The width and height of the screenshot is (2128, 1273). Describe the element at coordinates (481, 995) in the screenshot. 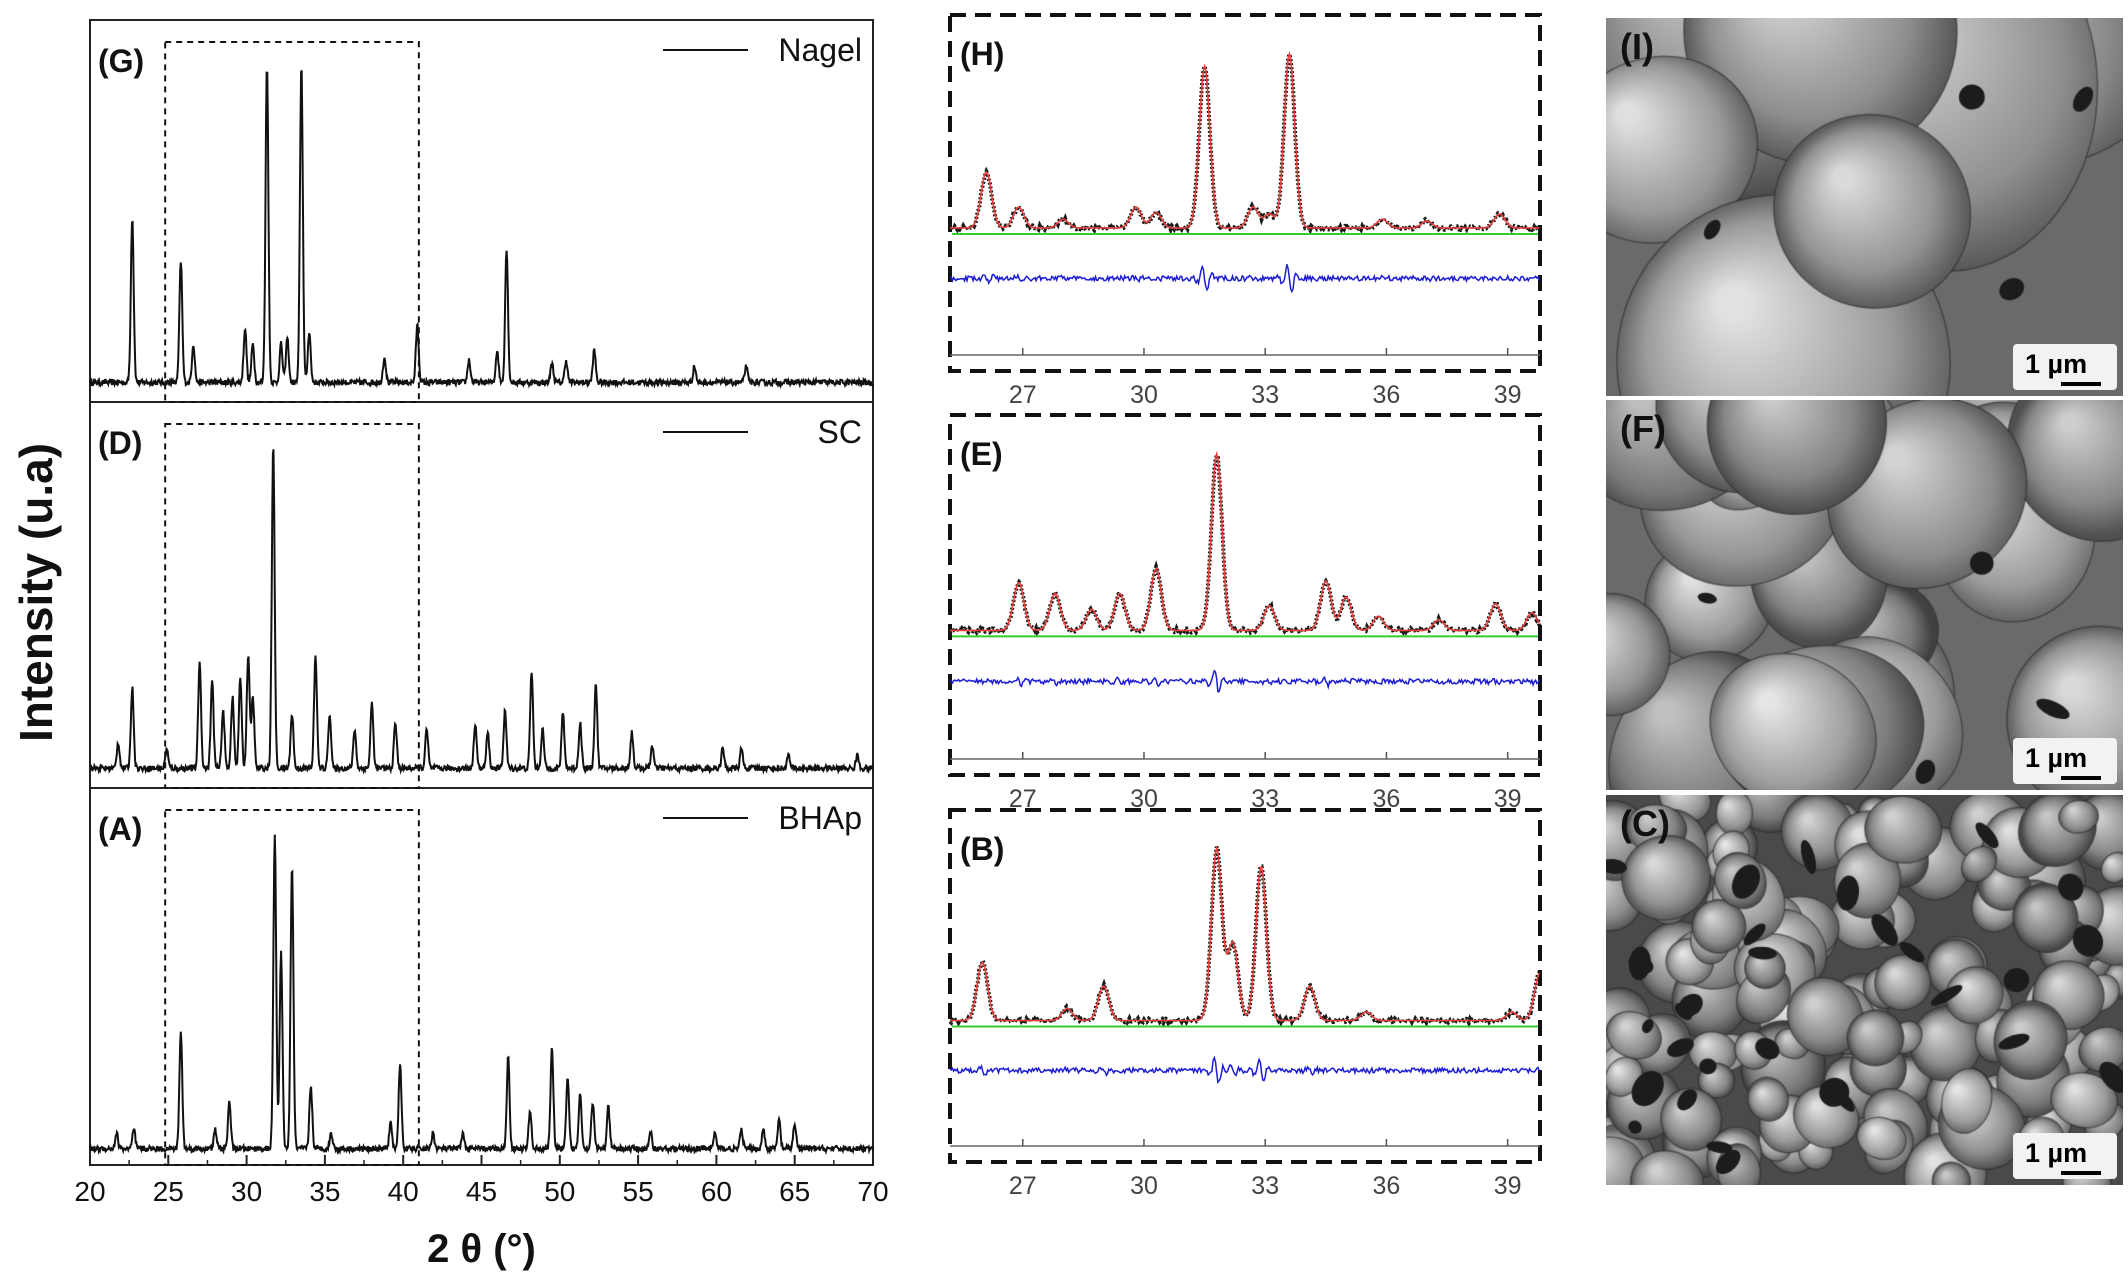

I see `series-line-bhap` at that location.